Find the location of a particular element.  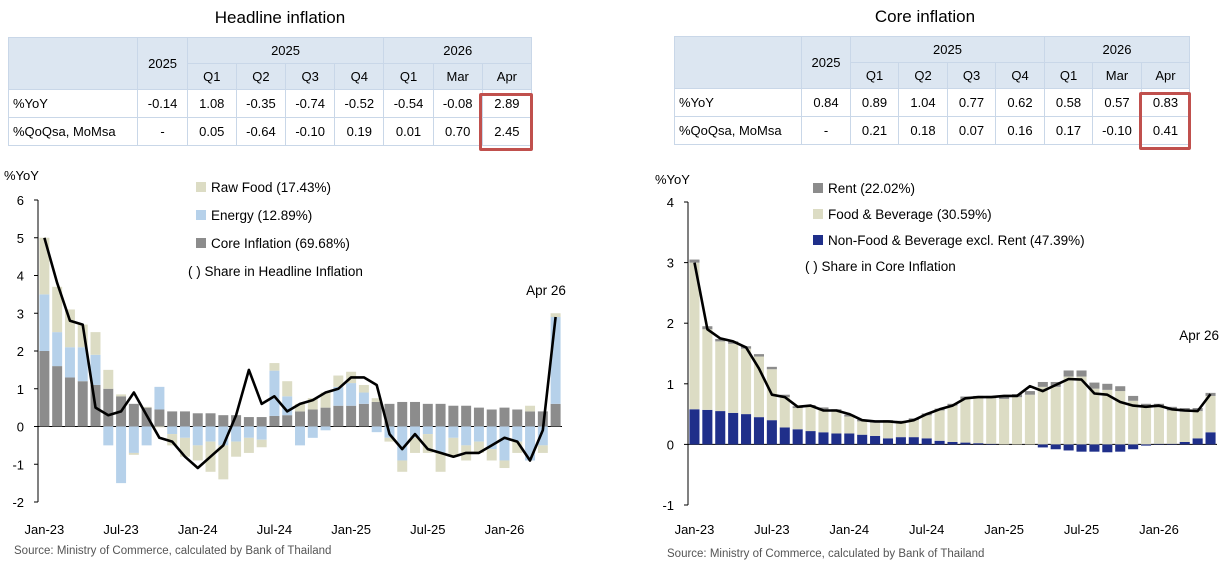

y-tick-label: 5 is located at coordinates (20, 238).